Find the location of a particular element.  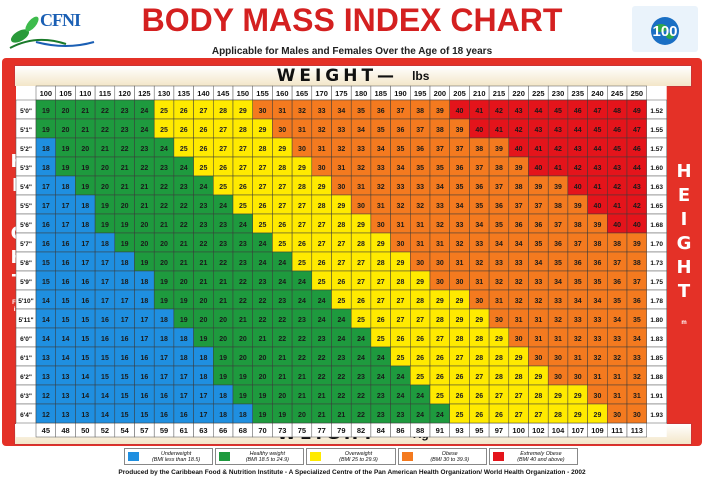

bmi-value: 45 is located at coordinates (617, 149).